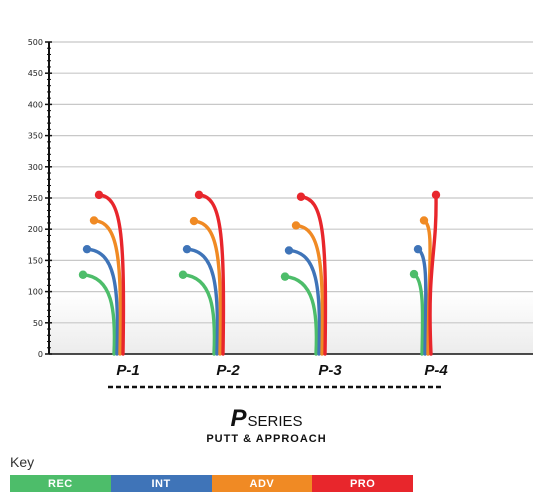 The width and height of the screenshot is (533, 503). I want to click on curve-start-p1-pro, so click(99, 195).